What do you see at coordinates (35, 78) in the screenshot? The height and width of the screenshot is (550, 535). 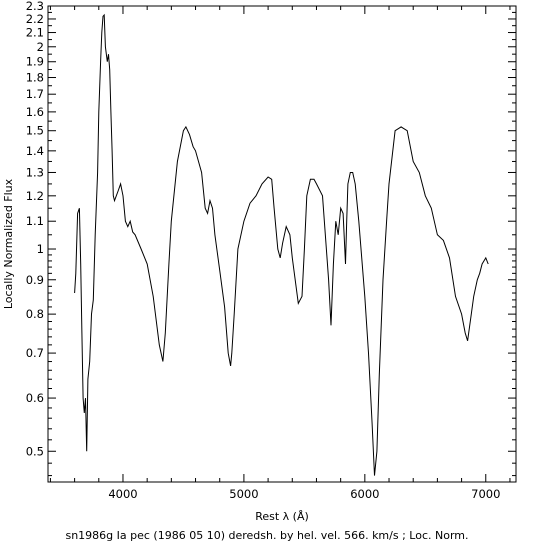 I see `y-tick-label: 1.8` at bounding box center [35, 78].